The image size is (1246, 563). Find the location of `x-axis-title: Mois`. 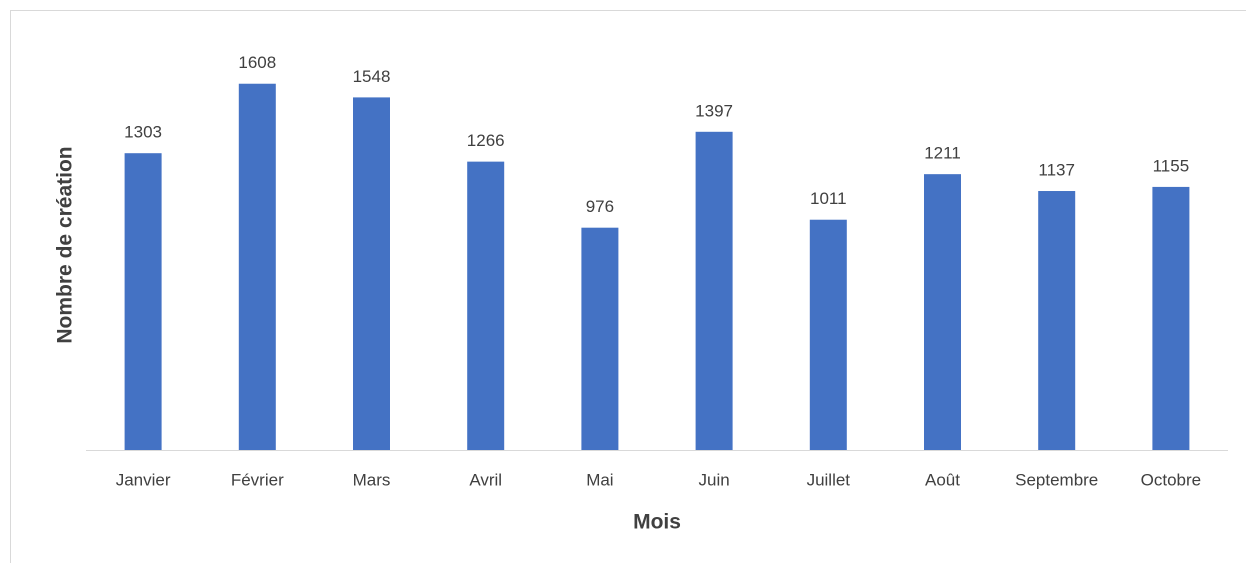

x-axis-title: Mois is located at coordinates (657, 522).